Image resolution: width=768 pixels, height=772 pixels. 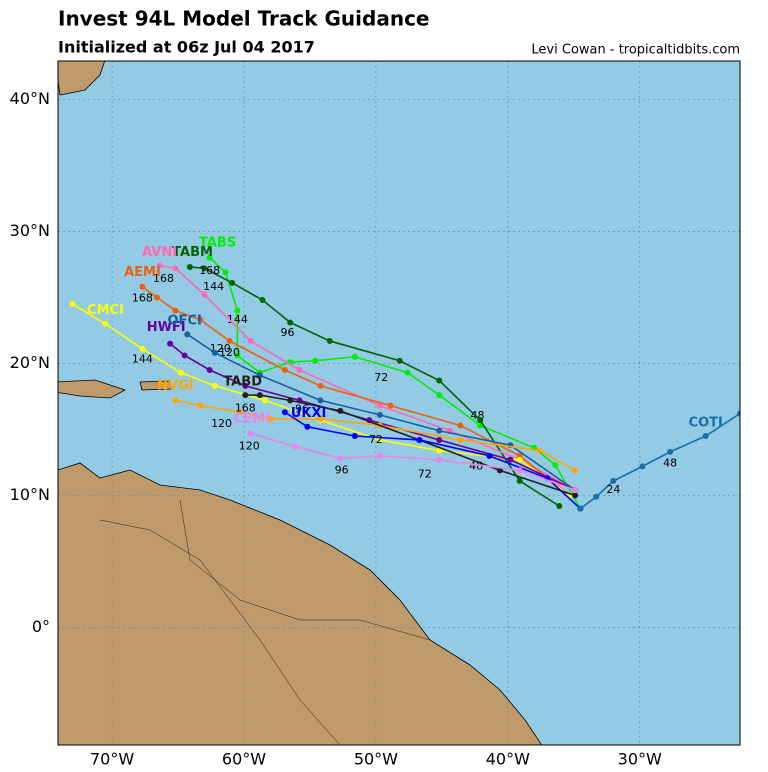 I want to click on lat-tick-label: 0°, so click(x=41, y=626).